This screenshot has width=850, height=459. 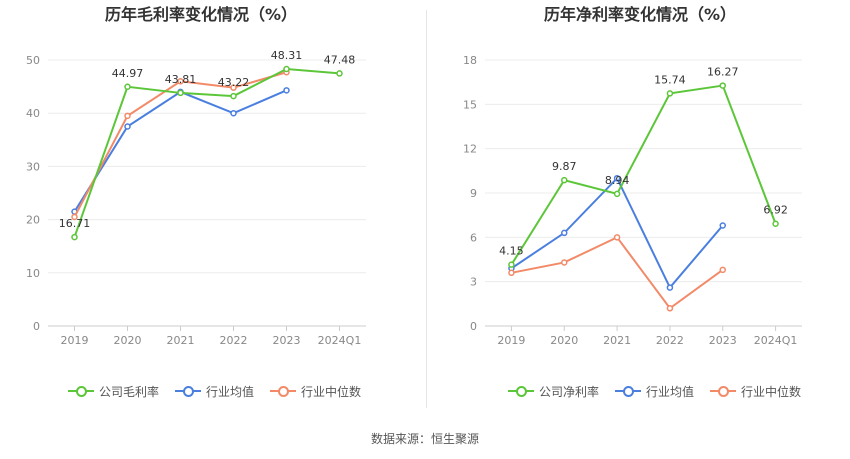 I want to click on y-tick-label: 50, so click(x=33, y=60).